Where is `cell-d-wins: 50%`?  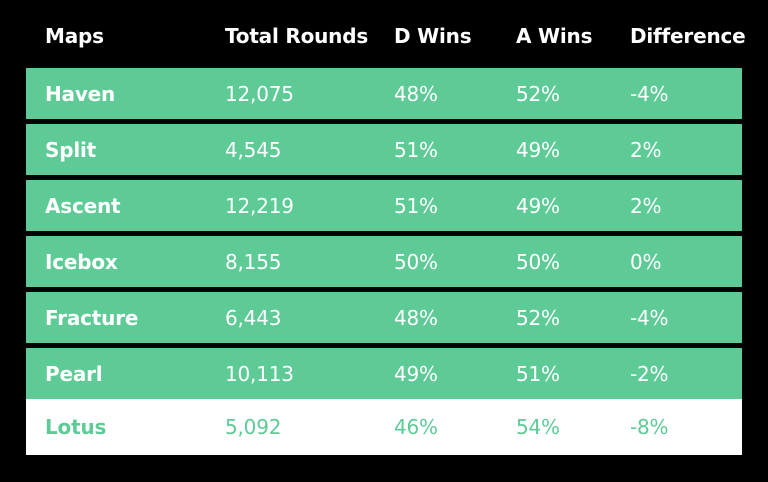
cell-d-wins: 50% is located at coordinates (416, 261).